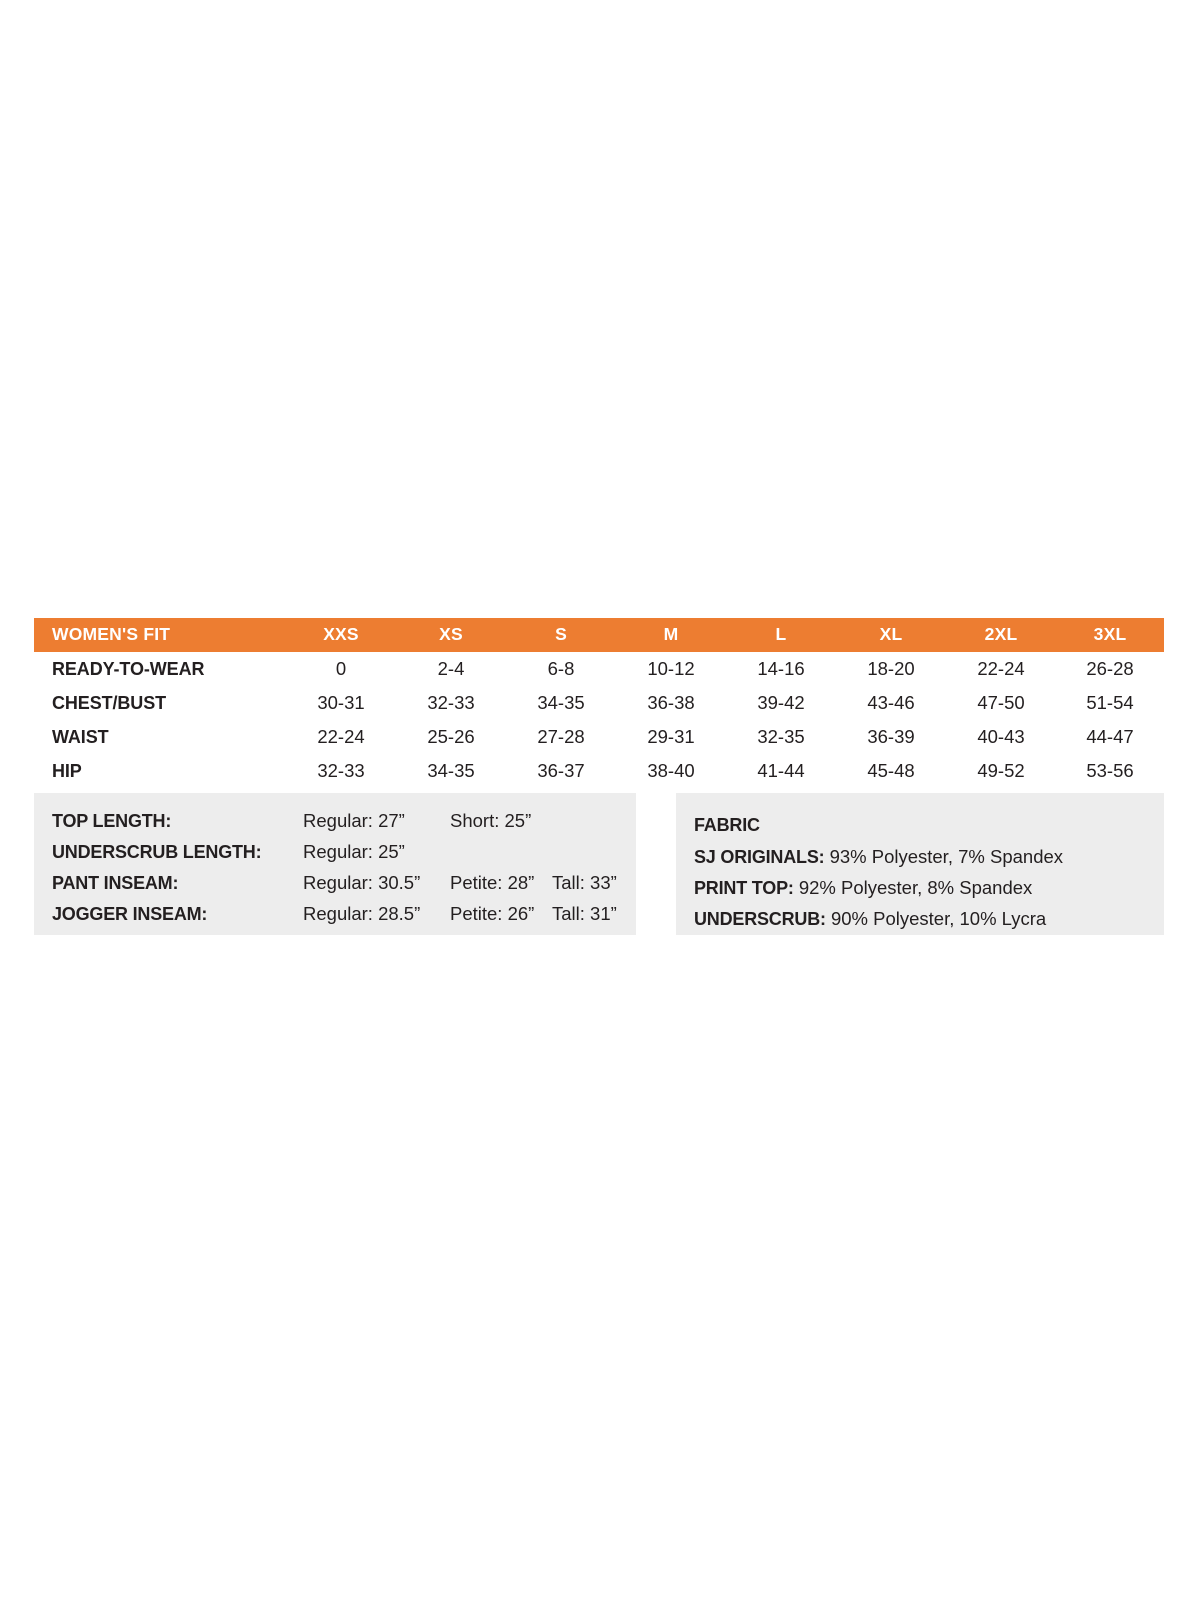 The width and height of the screenshot is (1200, 1600). Describe the element at coordinates (341, 634) in the screenshot. I see `column-header-xxs: XXS` at that location.